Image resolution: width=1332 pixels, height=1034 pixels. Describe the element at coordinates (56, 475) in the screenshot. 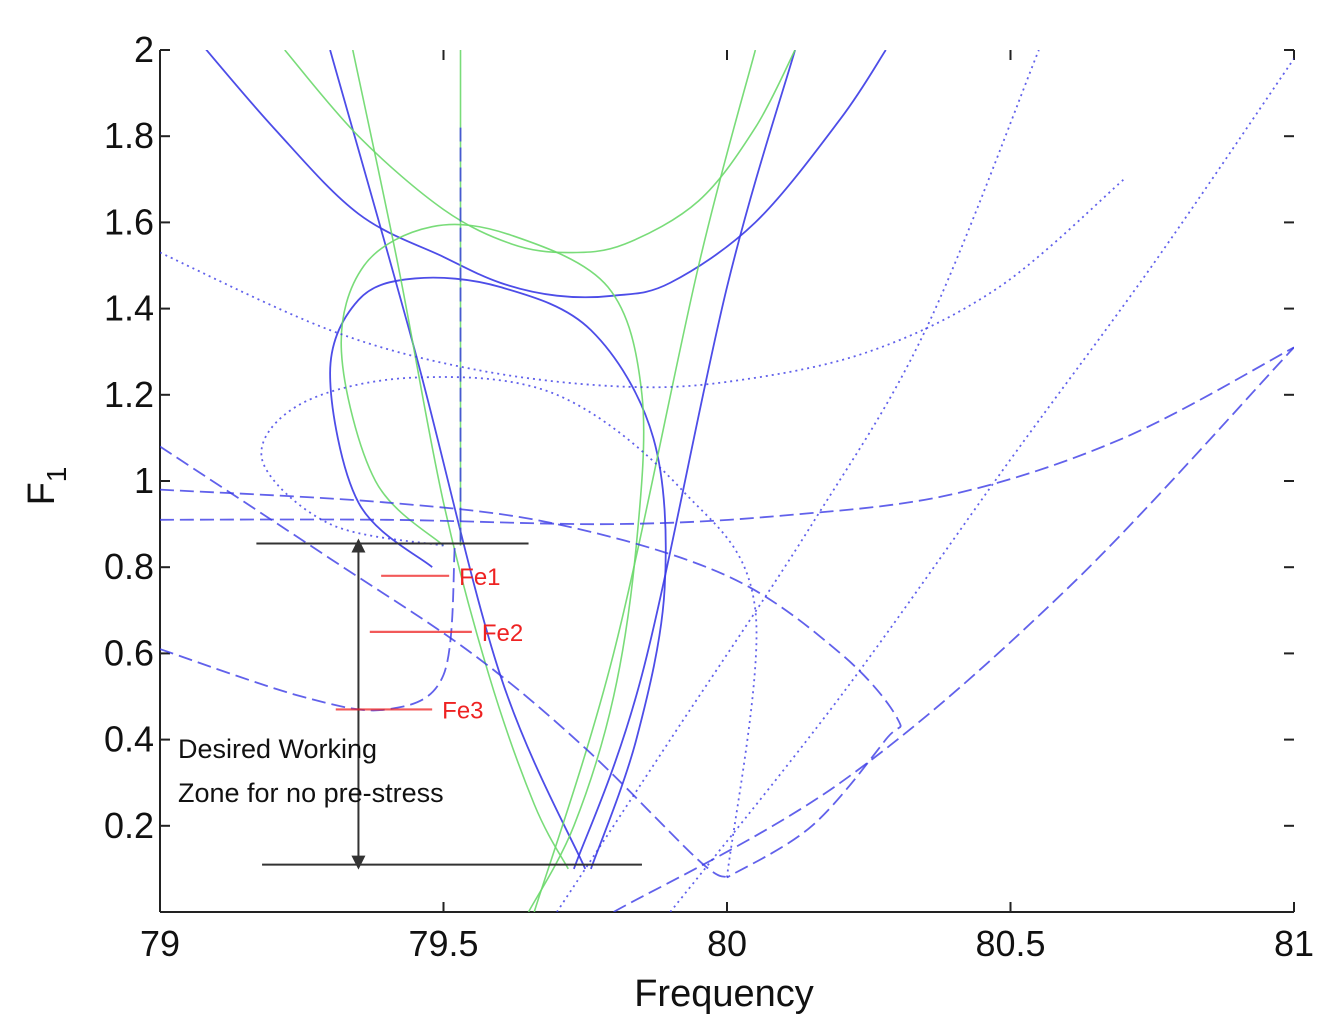

I see `y-axis-title-subscript: 1` at that location.